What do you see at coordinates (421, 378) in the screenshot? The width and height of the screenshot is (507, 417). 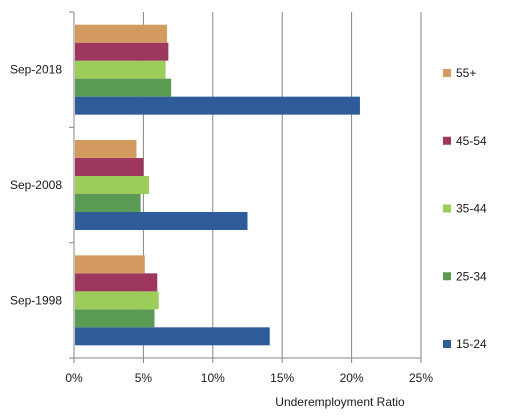 I see `x-tick-label: 25%` at bounding box center [421, 378].